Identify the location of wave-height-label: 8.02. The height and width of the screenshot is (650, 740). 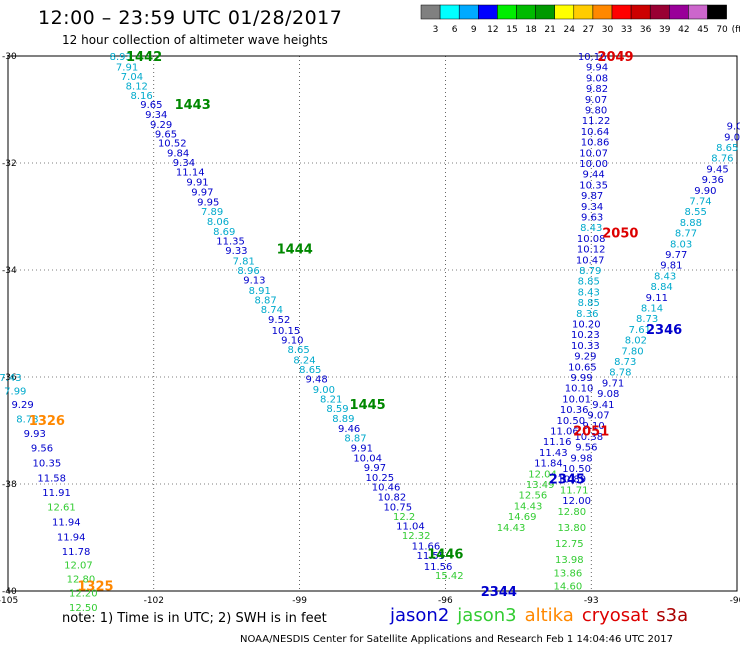
(636, 341).